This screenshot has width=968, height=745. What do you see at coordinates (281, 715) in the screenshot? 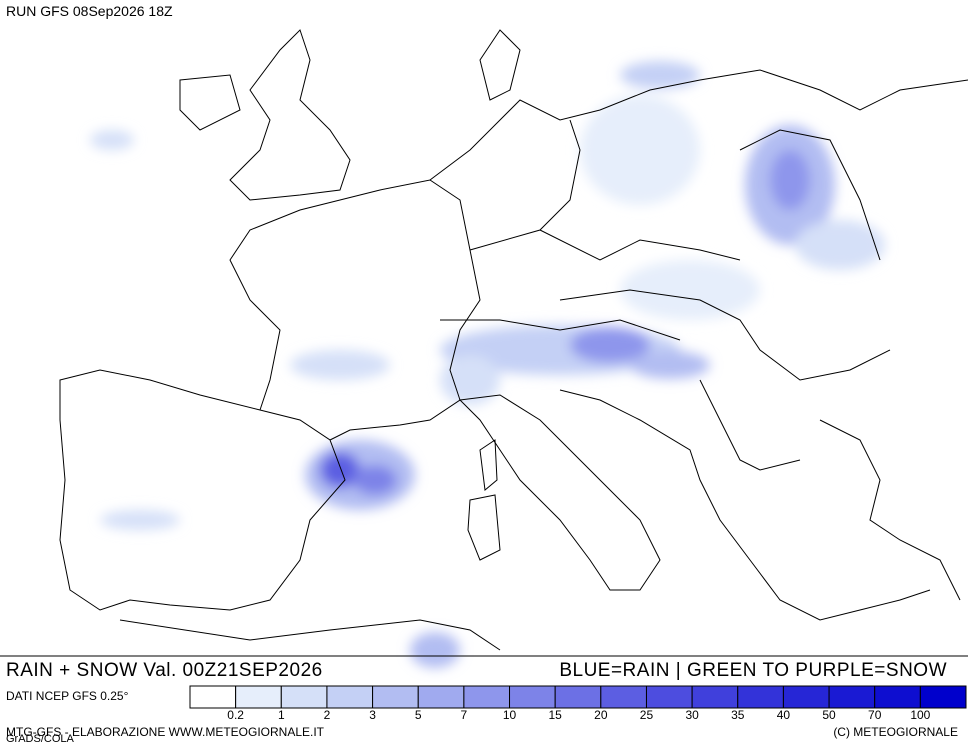
I see `colorbar-label: 1` at bounding box center [281, 715].